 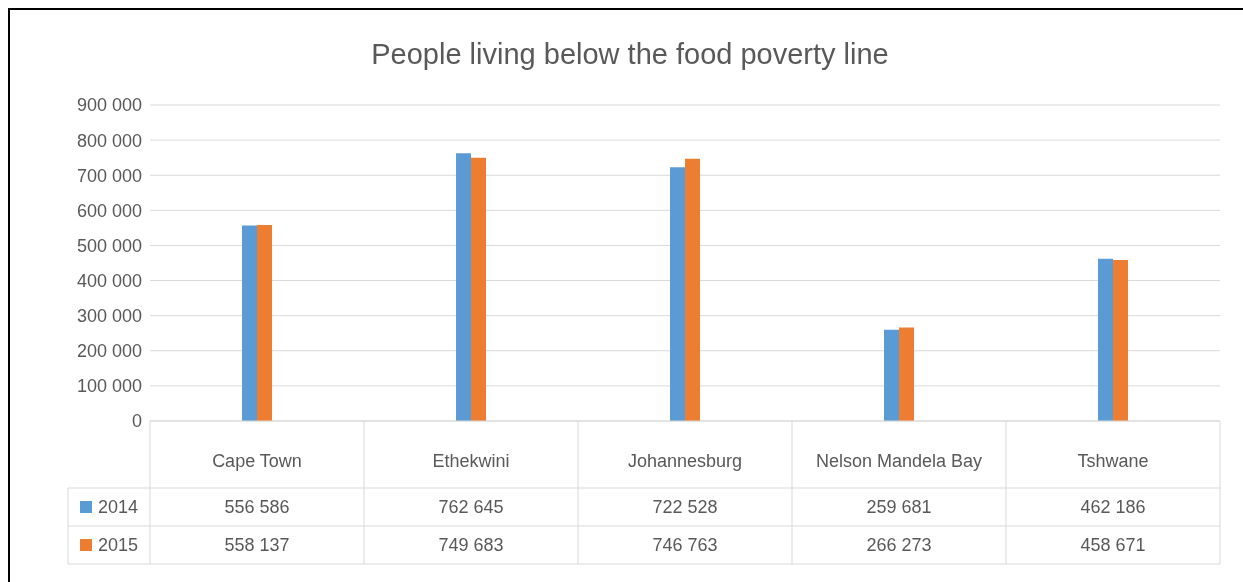 What do you see at coordinates (109, 175) in the screenshot?
I see `y-tick-label: 700 000` at bounding box center [109, 175].